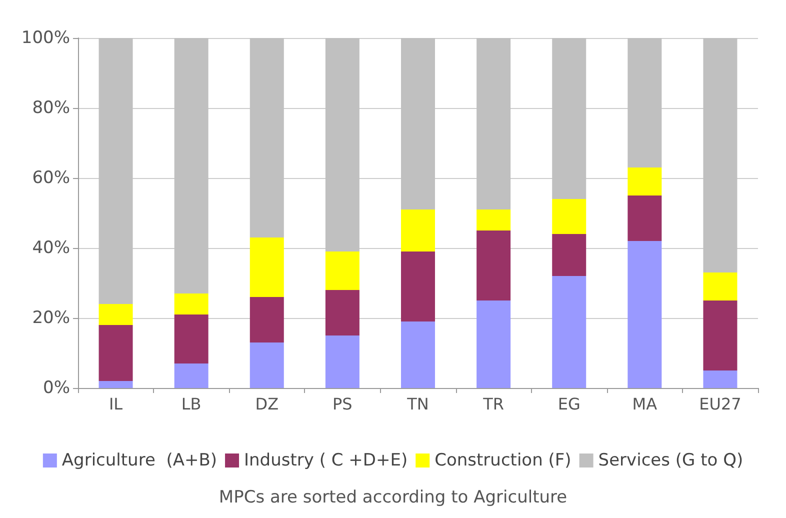 The image size is (786, 518). What do you see at coordinates (645, 404) in the screenshot?
I see `x-tick-label: MA` at bounding box center [645, 404].